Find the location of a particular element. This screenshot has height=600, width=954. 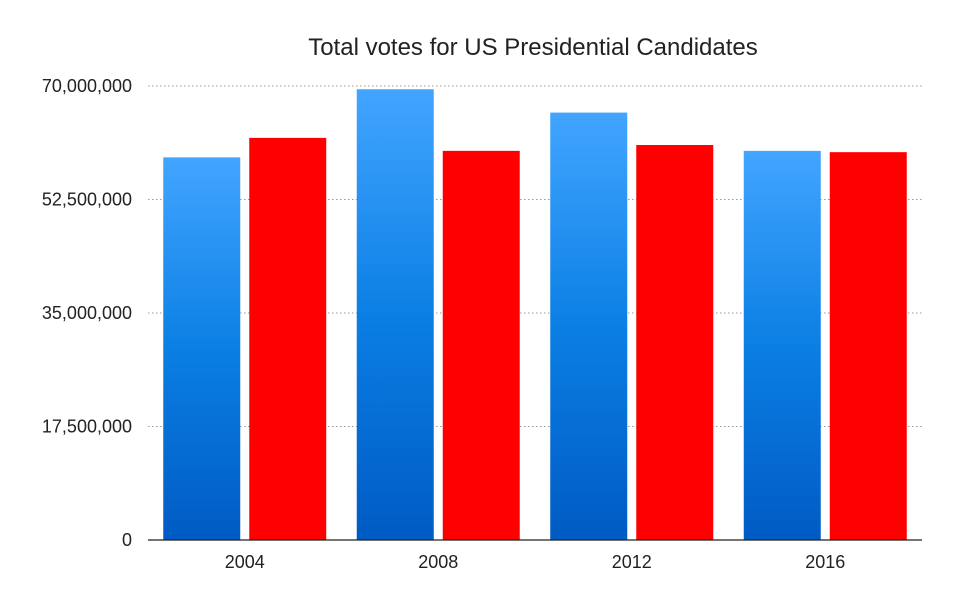

y-tick-label: 17,500,000 is located at coordinates (87, 427).